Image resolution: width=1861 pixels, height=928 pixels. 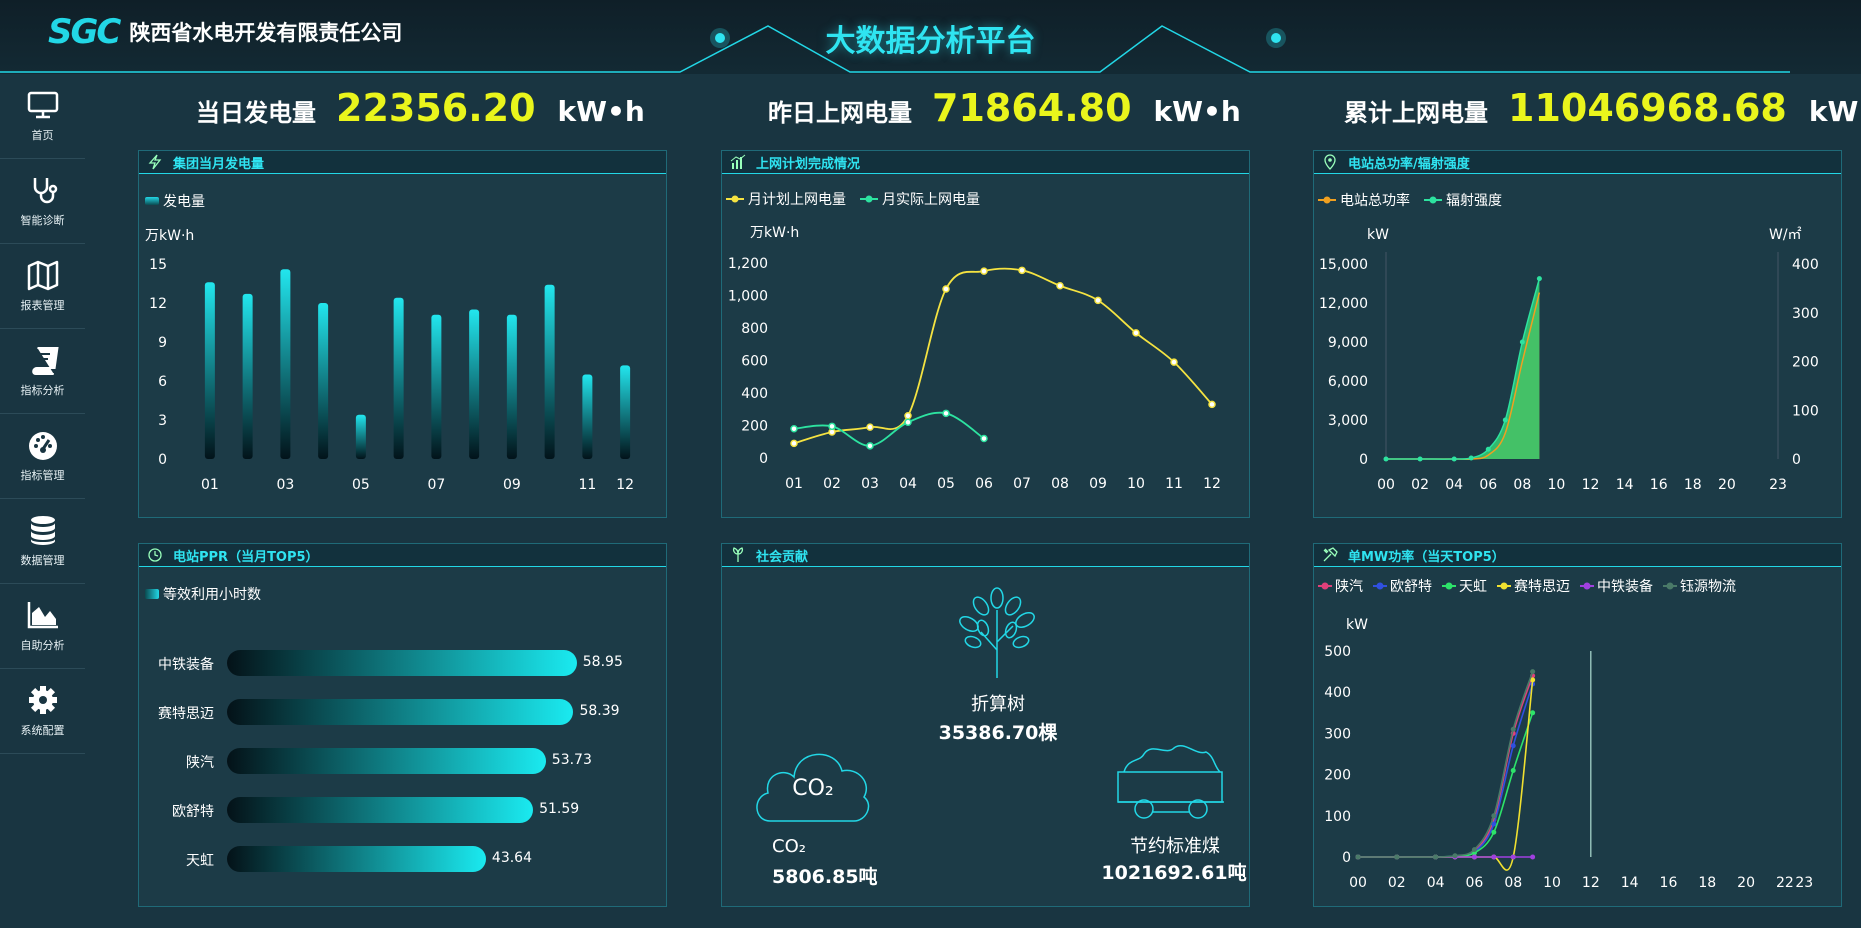 I want to click on page-title: 大数据分析平台, so click(x=930, y=41).